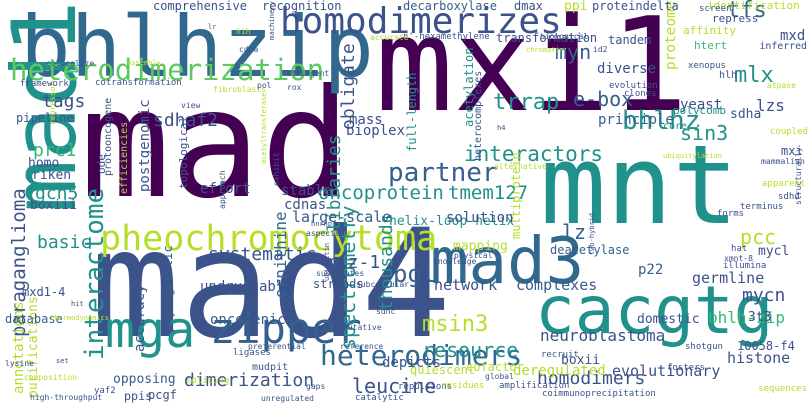 The width and height of the screenshot is (808, 404). Describe the element at coordinates (633, 86) in the screenshot. I see `cloud-word: evolution` at that location.